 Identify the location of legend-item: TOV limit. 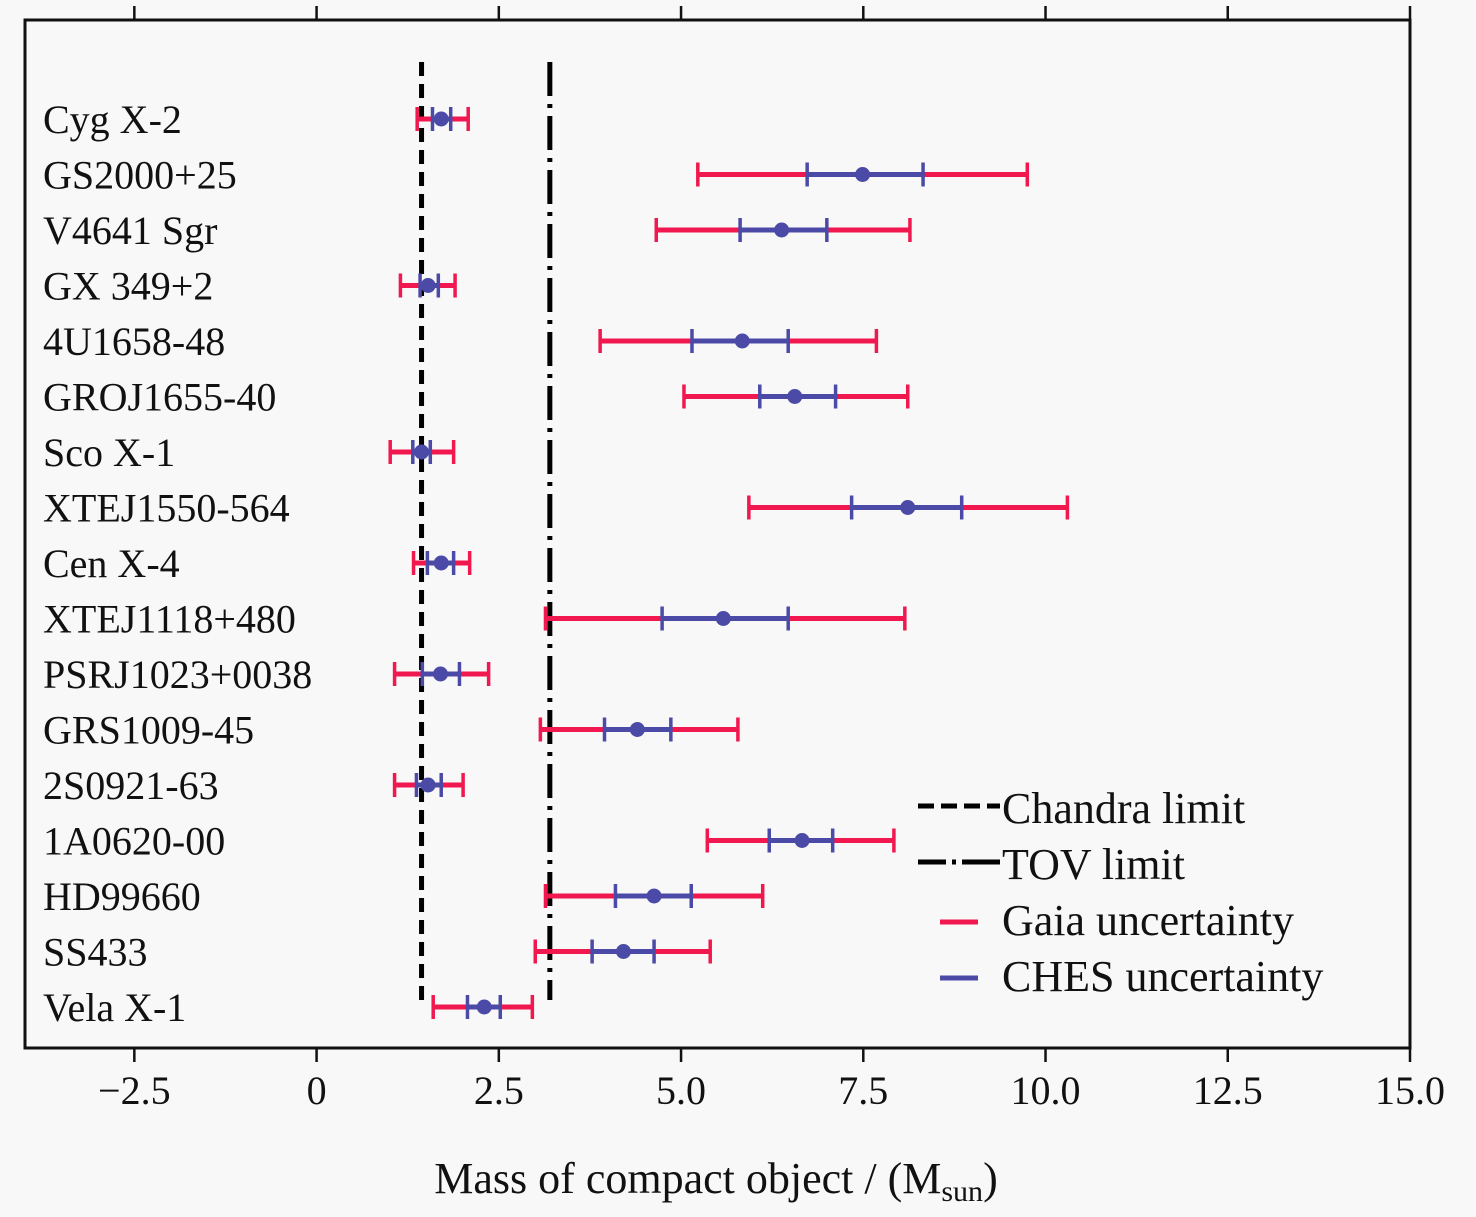
(1051, 864).